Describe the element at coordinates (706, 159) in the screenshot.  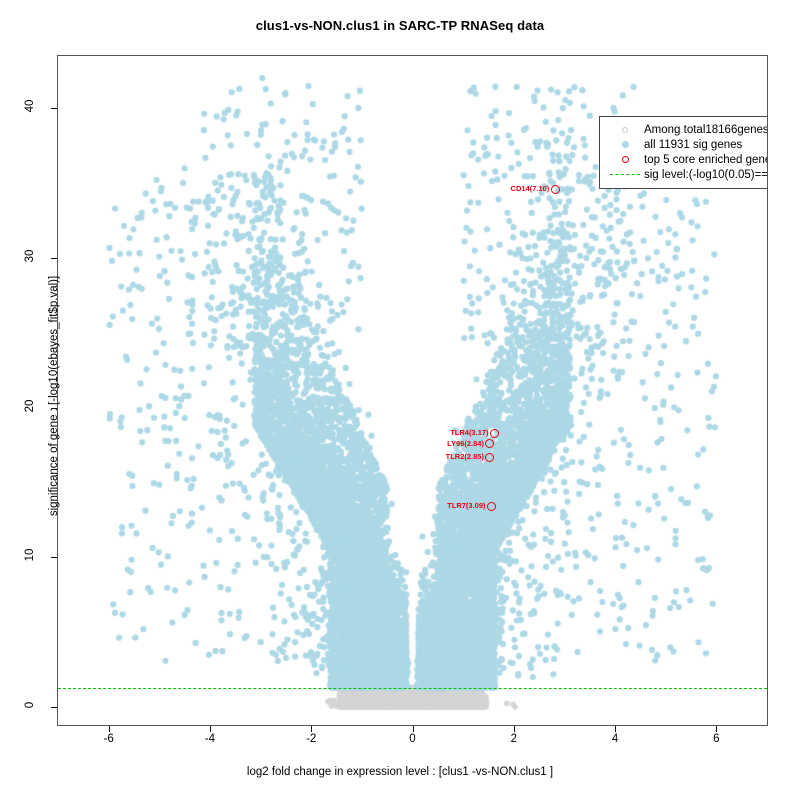
I see `legend-label-core-enriched: top 5 core enriched genes` at that location.